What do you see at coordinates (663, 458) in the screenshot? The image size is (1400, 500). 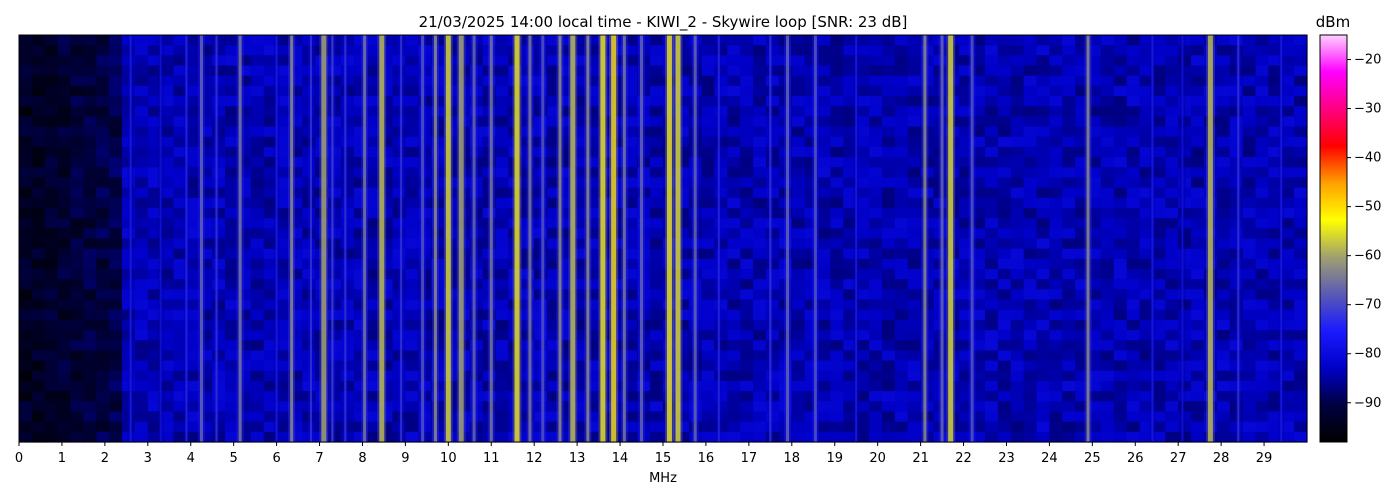 I see `x-tick-label: 15` at bounding box center [663, 458].